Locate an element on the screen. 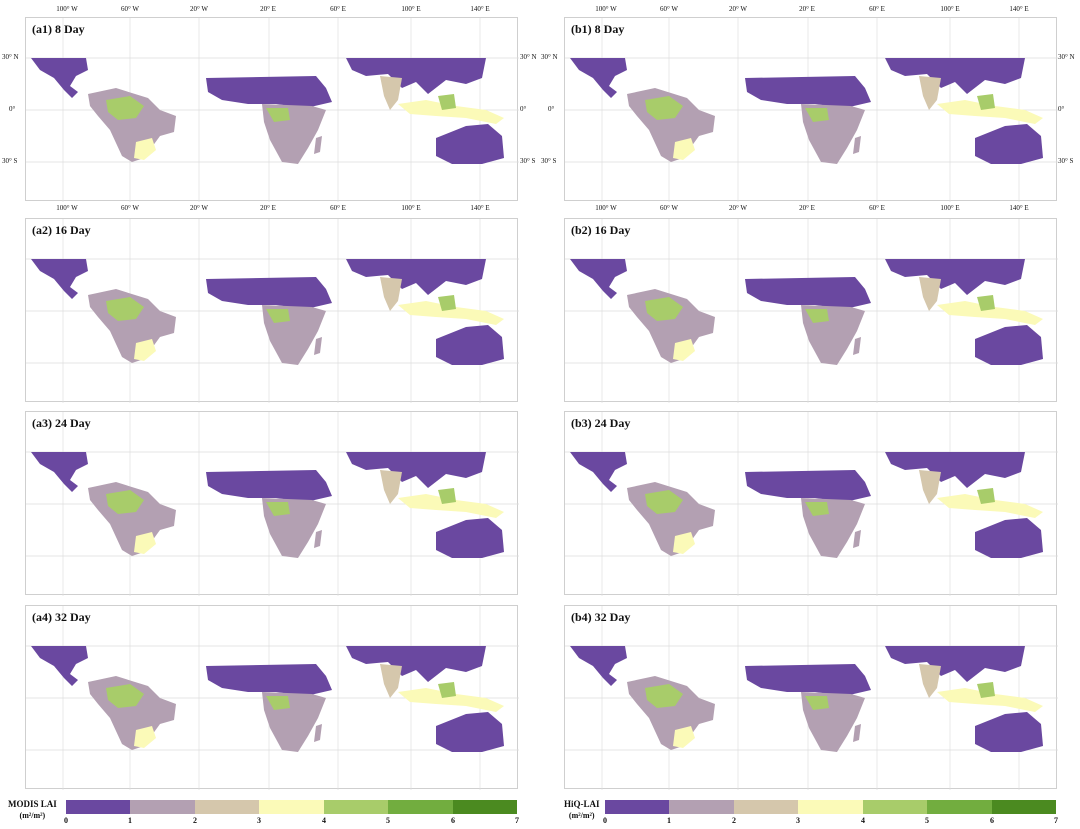  region-indonesia is located at coordinates (990, 112).